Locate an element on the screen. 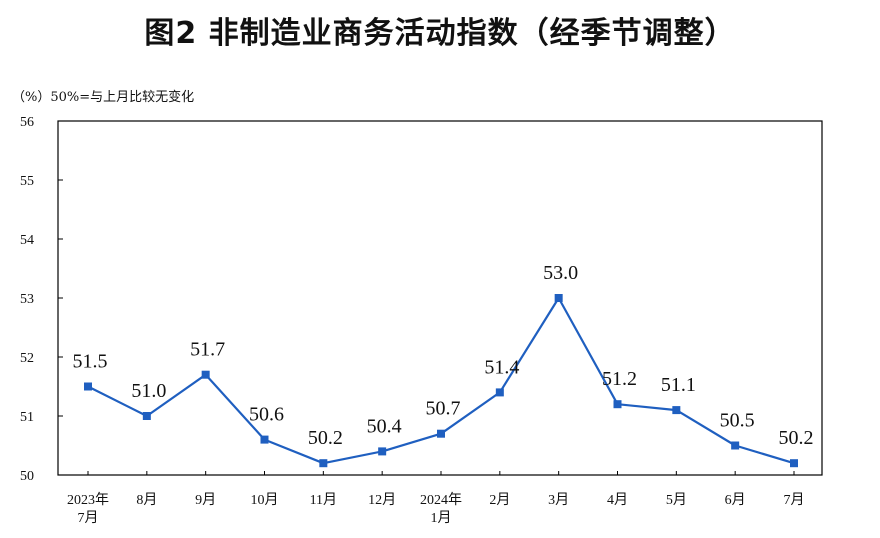 The height and width of the screenshot is (538, 880). x-tick-label: 2024年 1月 is located at coordinates (441, 509).